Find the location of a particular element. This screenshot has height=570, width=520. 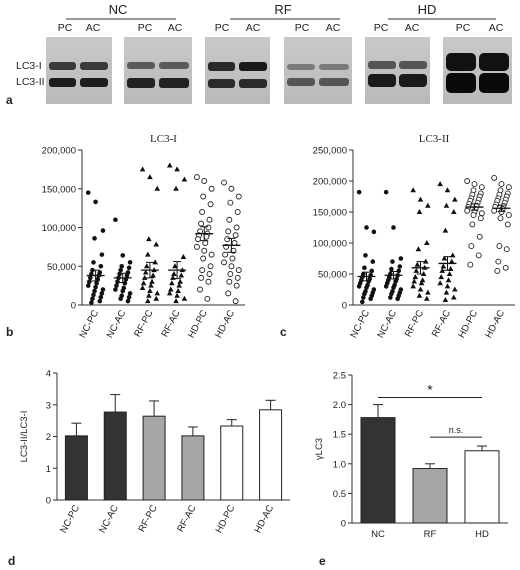

x-tick-label: RF-AC is located at coordinates (441, 323).